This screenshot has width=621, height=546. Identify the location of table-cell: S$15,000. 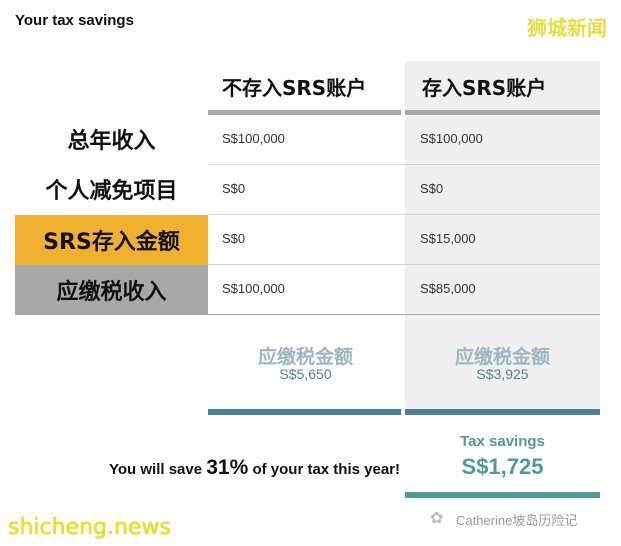
(448, 238).